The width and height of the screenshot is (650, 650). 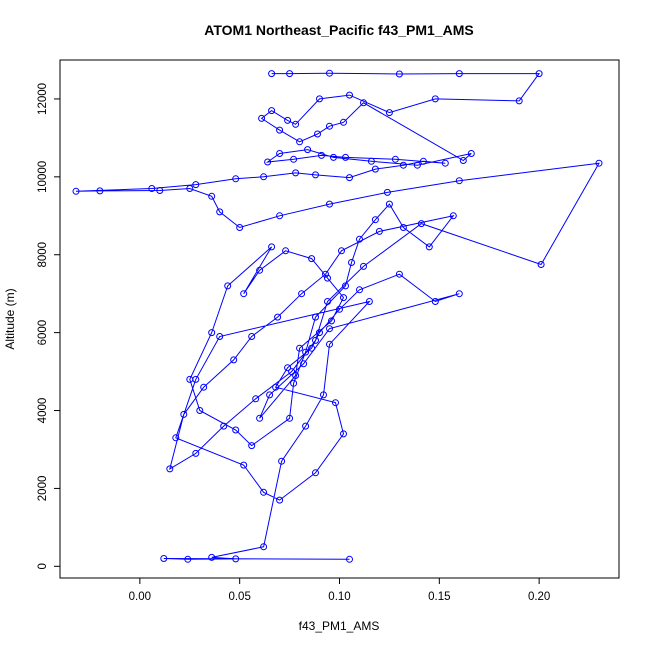 I want to click on x-tick-label: 0.20, so click(x=539, y=597).